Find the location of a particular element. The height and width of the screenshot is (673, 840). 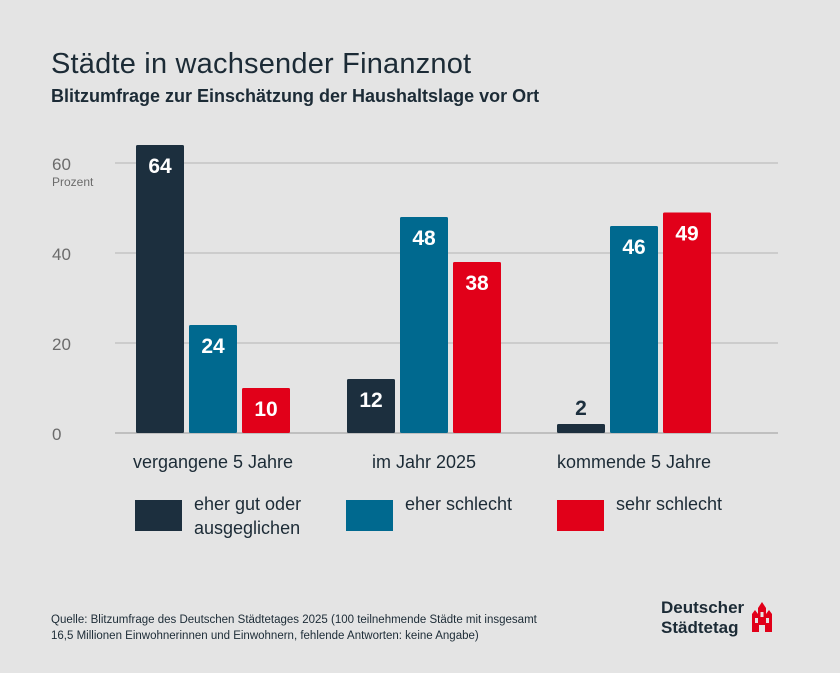

legend-item-eher-schlecht: eher schlecht is located at coordinates (429, 511).